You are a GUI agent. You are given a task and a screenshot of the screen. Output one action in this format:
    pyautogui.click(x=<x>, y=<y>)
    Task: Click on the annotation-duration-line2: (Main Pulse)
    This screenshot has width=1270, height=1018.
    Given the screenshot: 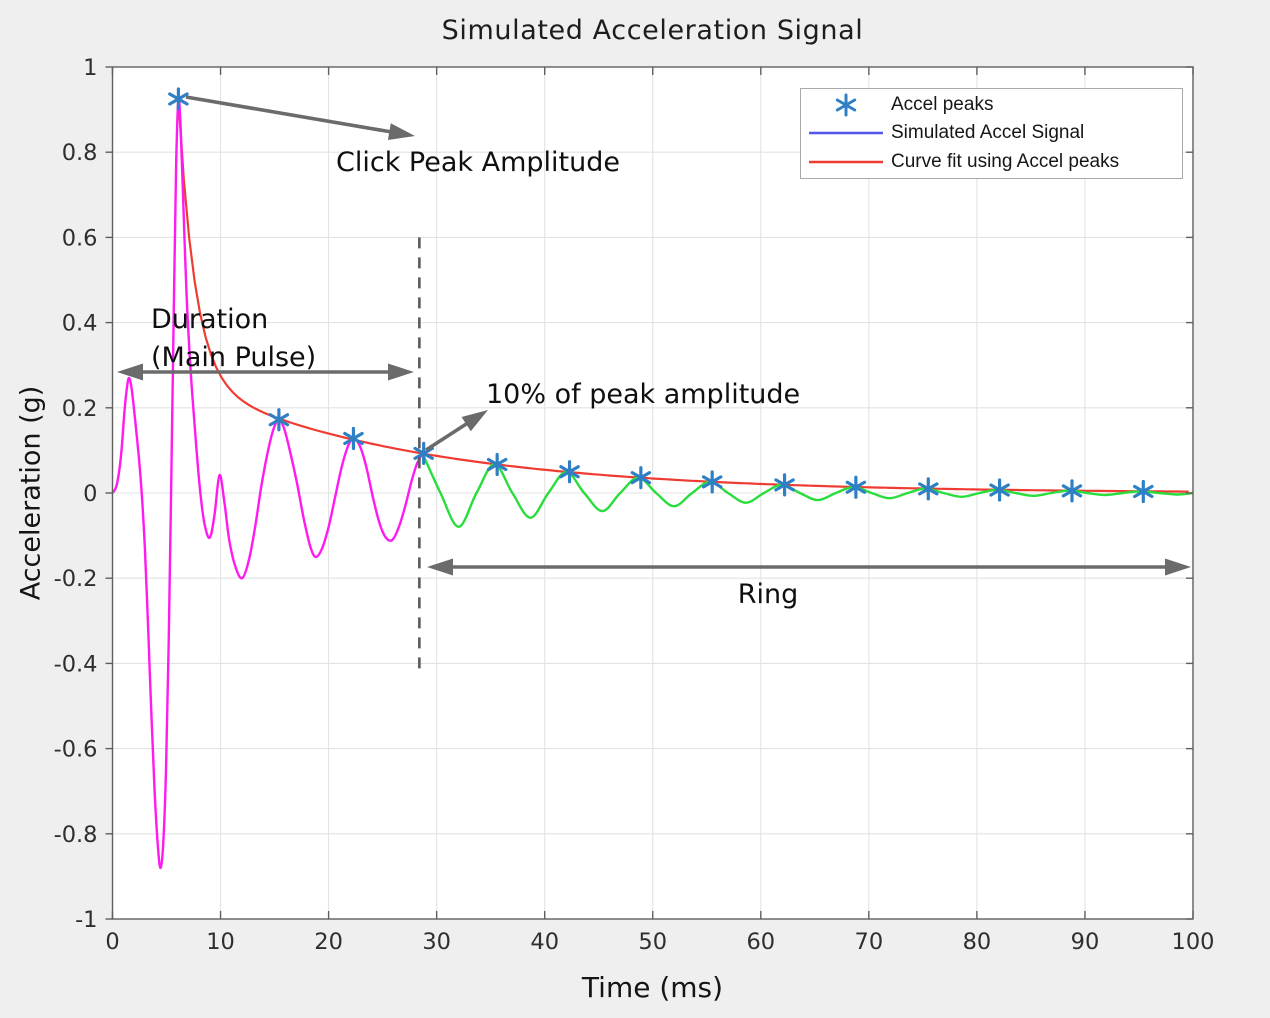 What is the action you would take?
    pyautogui.click(x=234, y=357)
    